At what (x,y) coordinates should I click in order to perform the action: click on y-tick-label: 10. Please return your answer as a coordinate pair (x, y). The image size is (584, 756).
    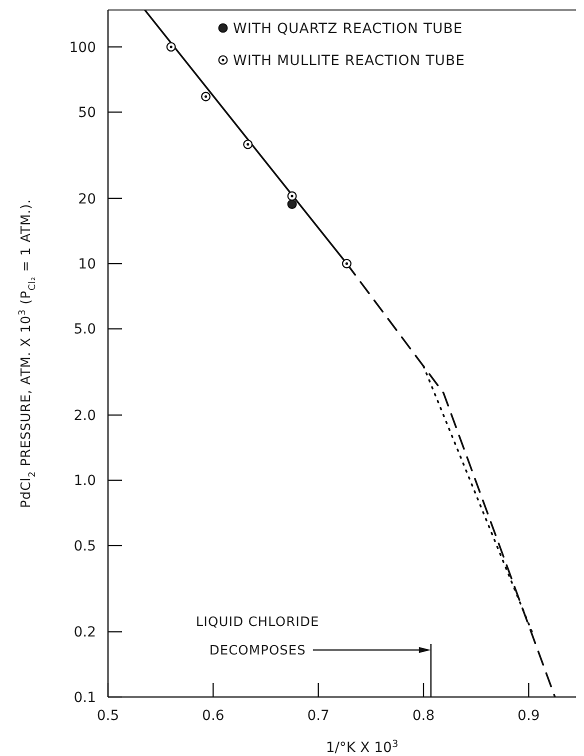
    Looking at the image, I should click on (87, 264).